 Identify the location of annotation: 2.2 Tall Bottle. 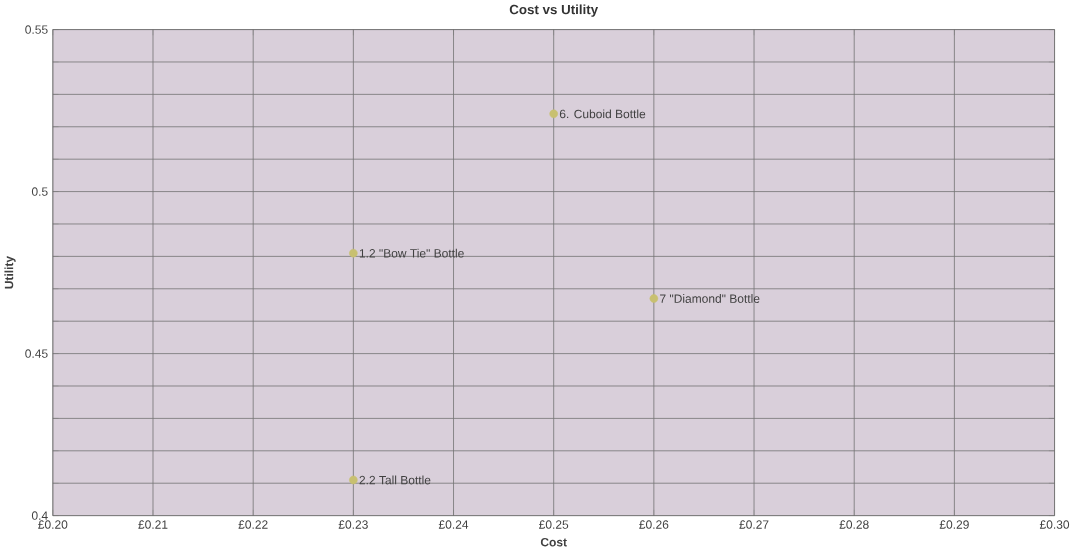
(395, 480).